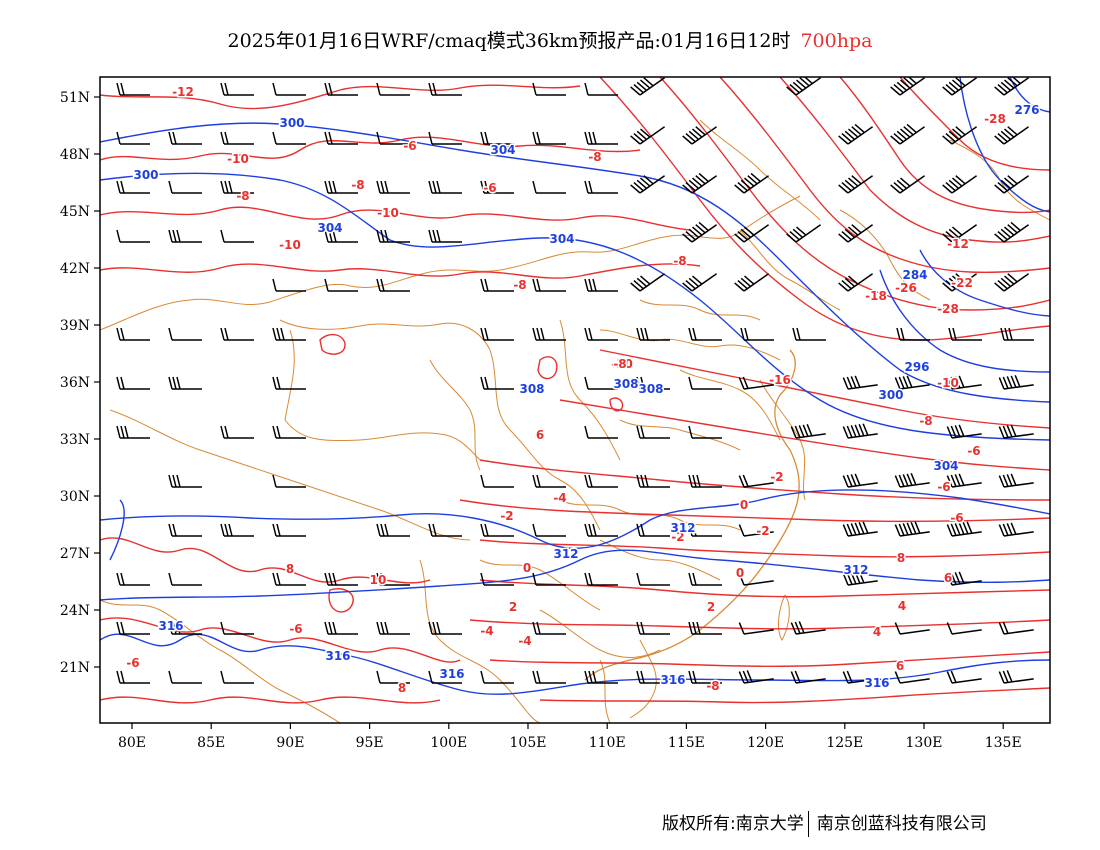 Image resolution: width=1100 pixels, height=850 pixels. What do you see at coordinates (448, 743) in the screenshot?
I see `lon-tick-label: 100E` at bounding box center [448, 743].